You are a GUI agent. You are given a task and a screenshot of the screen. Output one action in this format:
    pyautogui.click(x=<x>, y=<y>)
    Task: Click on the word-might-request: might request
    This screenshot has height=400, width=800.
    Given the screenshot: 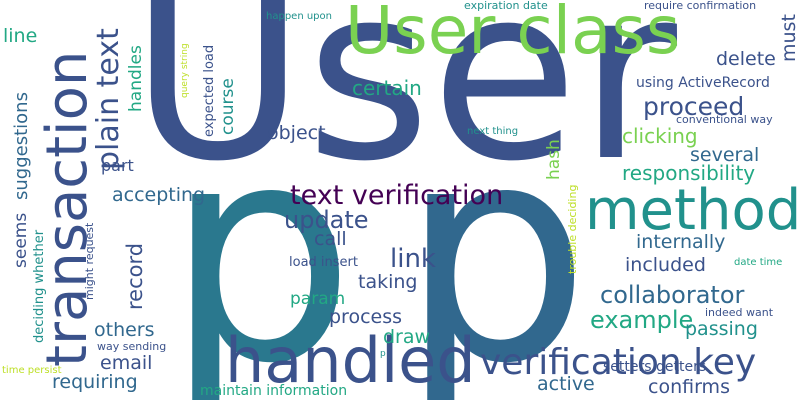 What is the action you would take?
    pyautogui.click(x=89, y=261)
    